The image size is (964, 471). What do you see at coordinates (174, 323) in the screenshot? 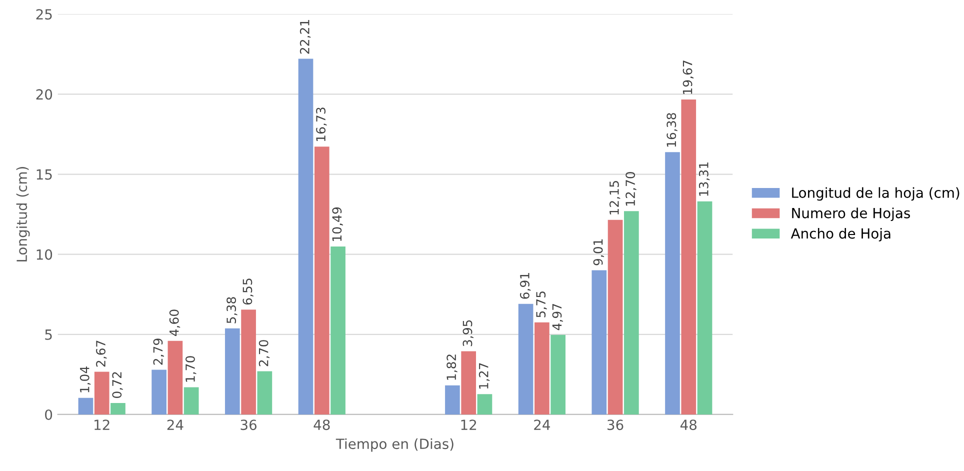
I see `data-label: 4,60` at bounding box center [174, 323].